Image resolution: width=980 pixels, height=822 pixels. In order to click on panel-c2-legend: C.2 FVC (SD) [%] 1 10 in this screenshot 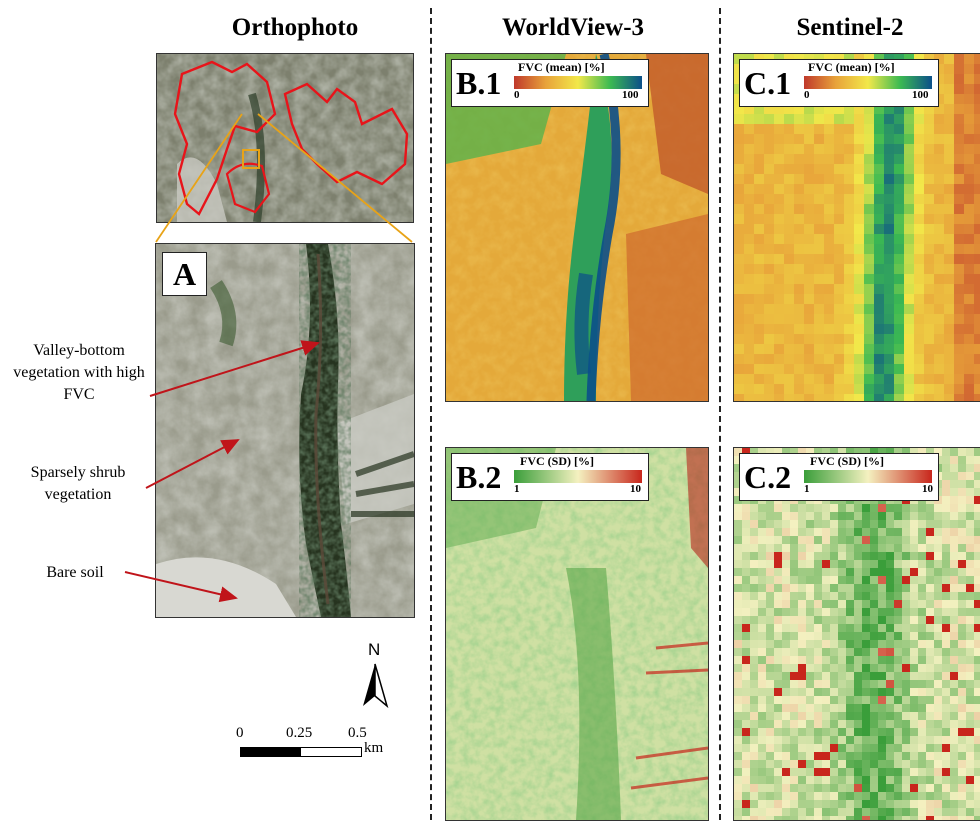, I will do `click(839, 477)`.